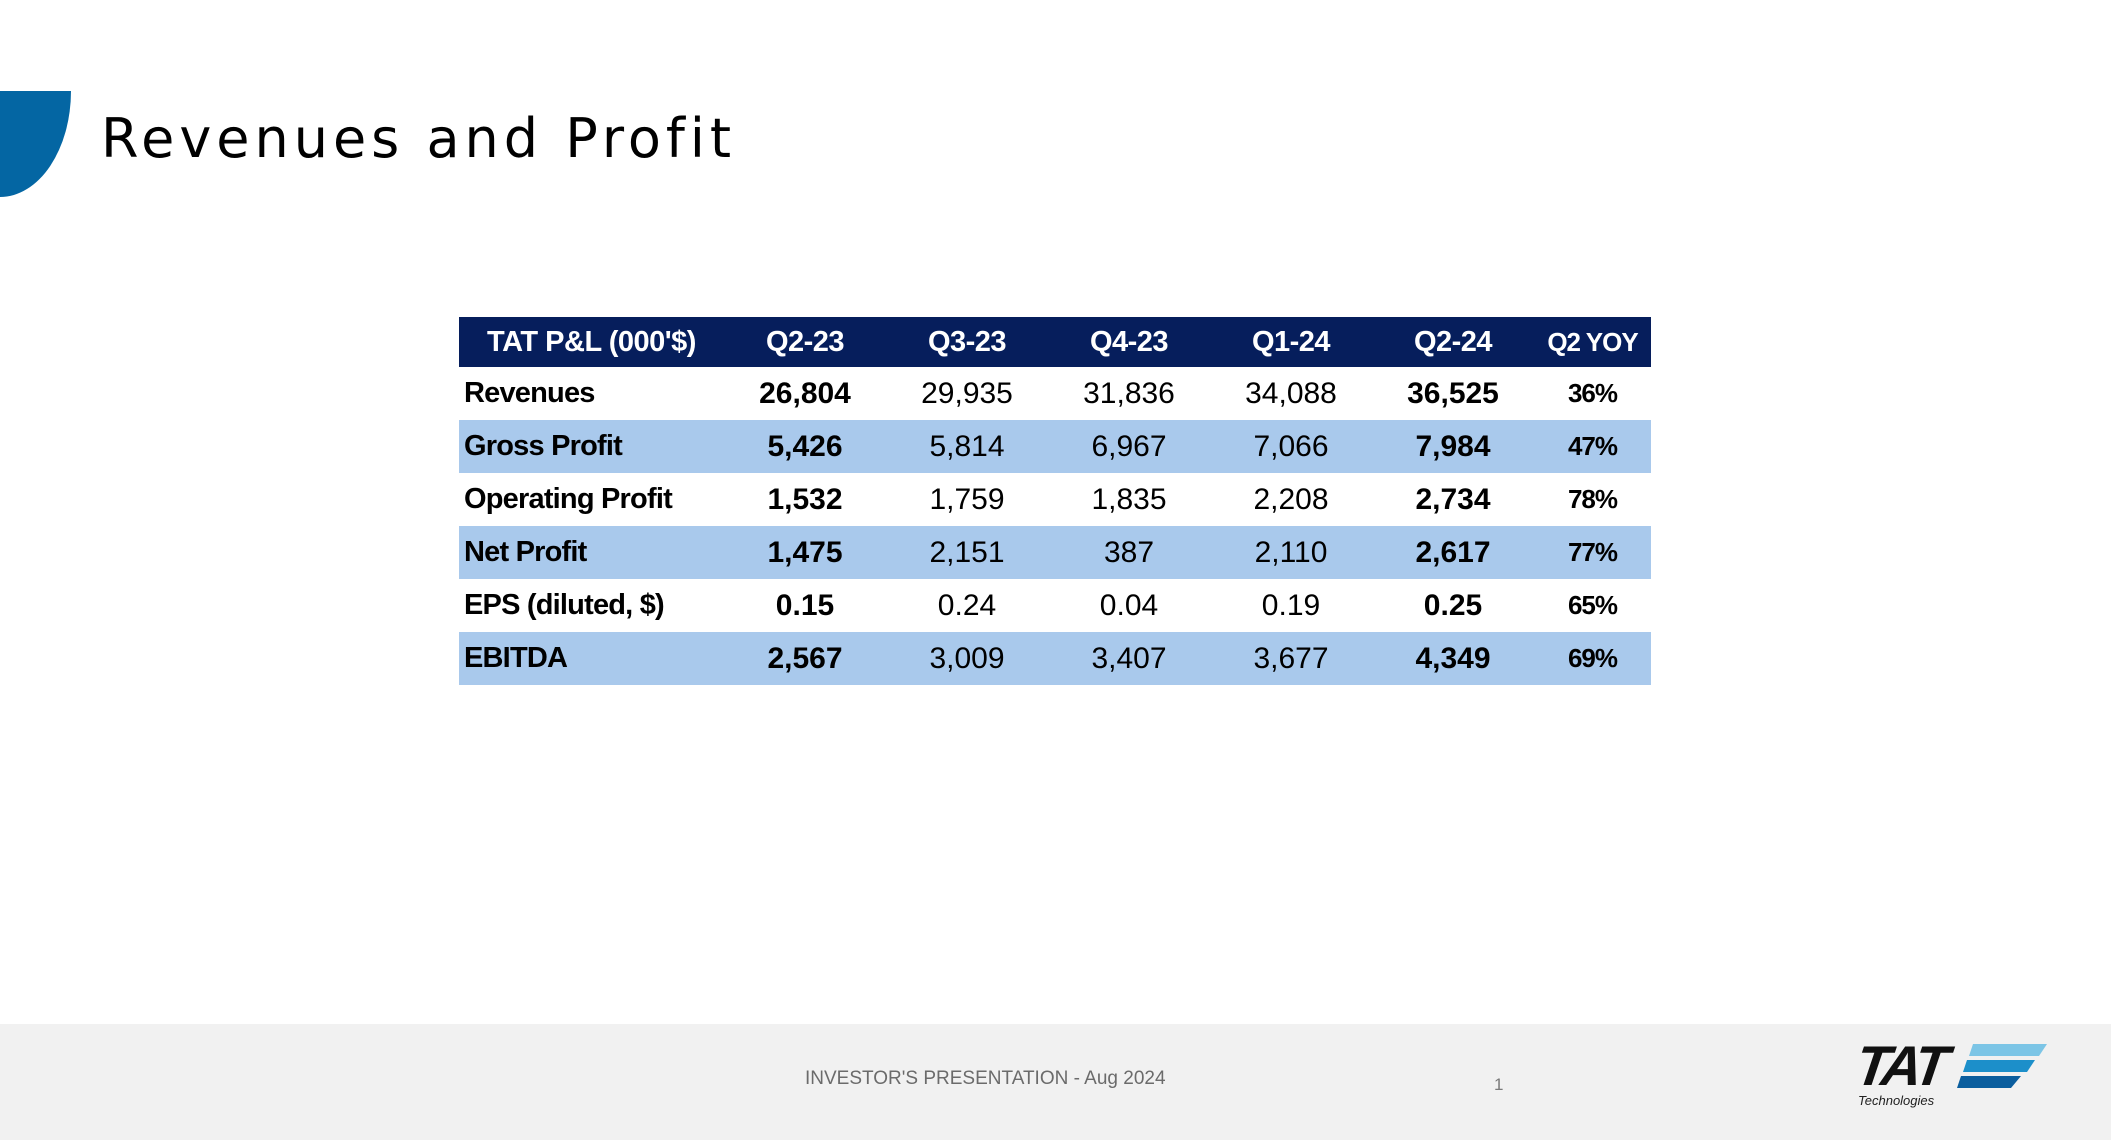 This screenshot has height=1140, width=2111. I want to click on value-cell: 5,814, so click(967, 446).